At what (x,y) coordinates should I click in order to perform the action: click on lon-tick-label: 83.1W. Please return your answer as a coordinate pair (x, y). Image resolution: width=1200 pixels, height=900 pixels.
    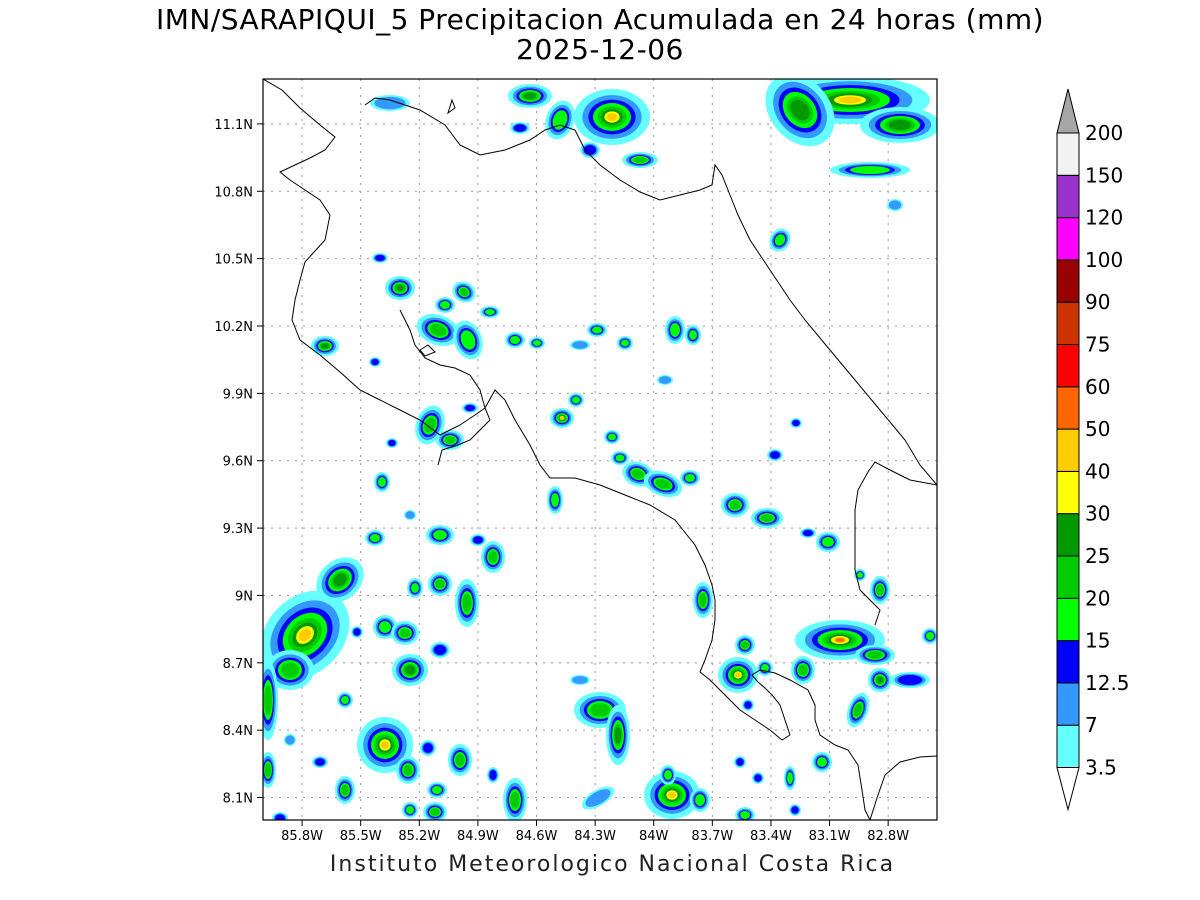
    Looking at the image, I should click on (830, 836).